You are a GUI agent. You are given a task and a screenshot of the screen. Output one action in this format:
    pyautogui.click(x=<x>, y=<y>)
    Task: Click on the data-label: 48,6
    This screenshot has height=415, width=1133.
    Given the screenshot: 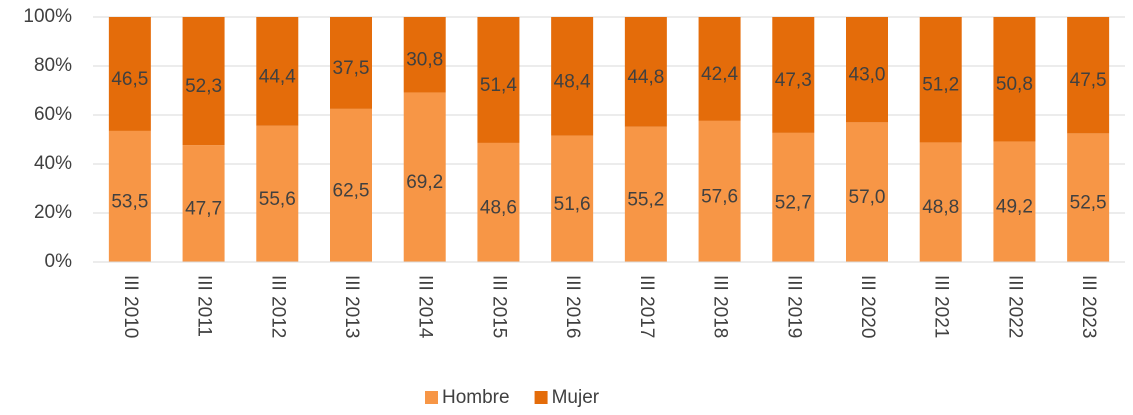 What is the action you would take?
    pyautogui.click(x=498, y=207)
    